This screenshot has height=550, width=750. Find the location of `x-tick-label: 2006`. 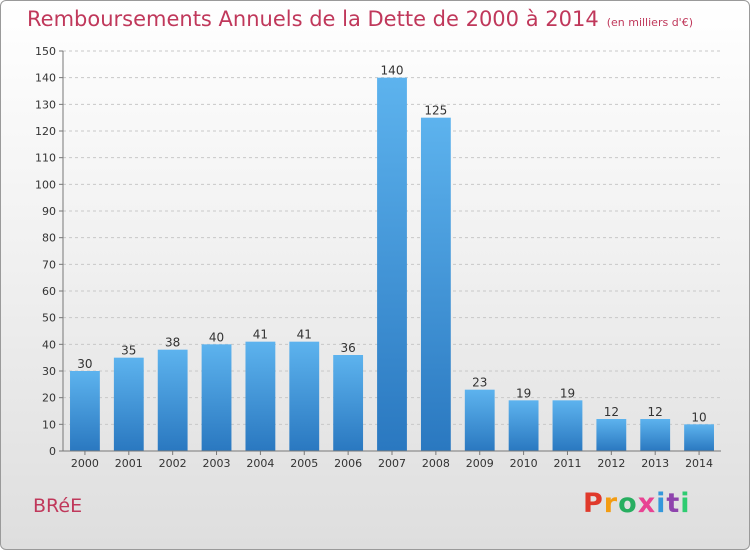

x-tick-label: 2006 is located at coordinates (348, 463).